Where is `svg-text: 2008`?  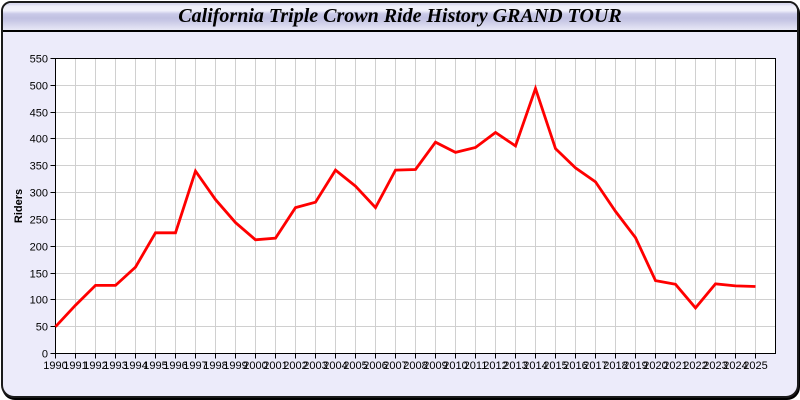
svg-text: 2008 is located at coordinates (415, 366).